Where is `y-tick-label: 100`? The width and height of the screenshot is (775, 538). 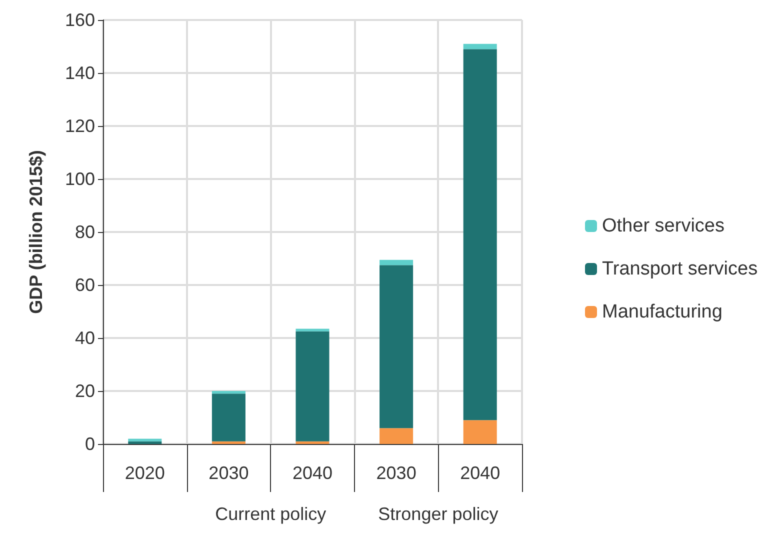
y-tick-label: 100 is located at coordinates (79, 179).